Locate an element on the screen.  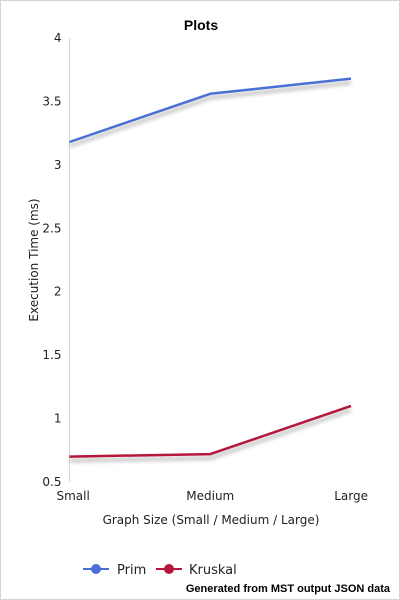
y-tick-label: 4 is located at coordinates (58, 38).